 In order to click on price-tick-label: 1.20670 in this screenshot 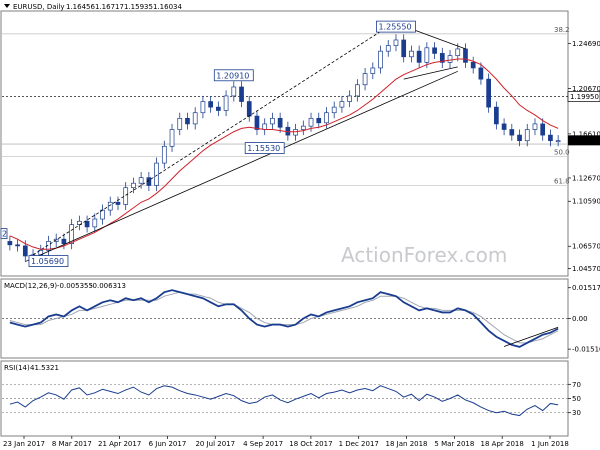, I will do `click(586, 89)`.